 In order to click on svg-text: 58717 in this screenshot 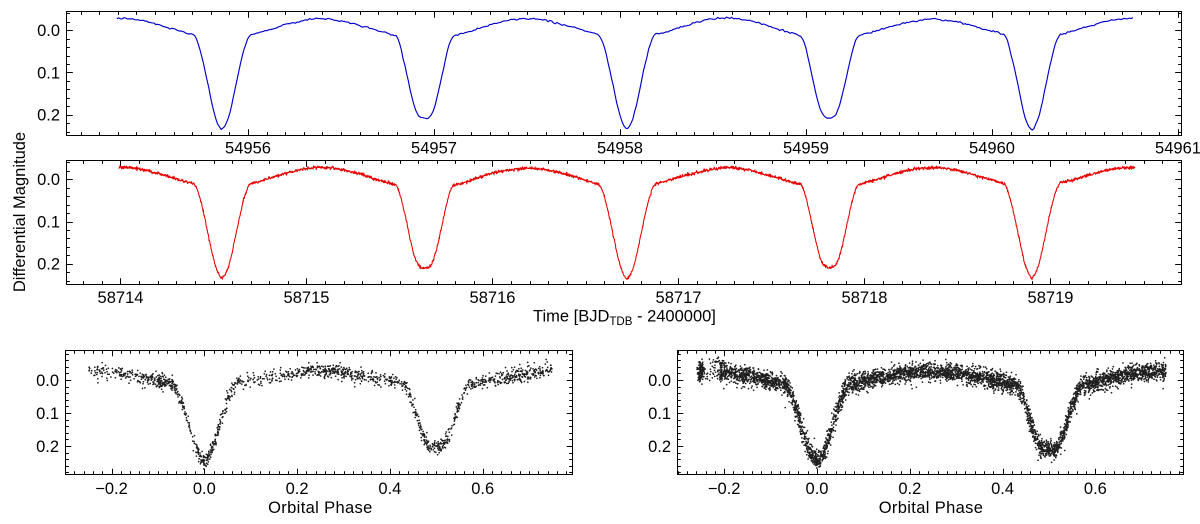, I will do `click(679, 298)`.